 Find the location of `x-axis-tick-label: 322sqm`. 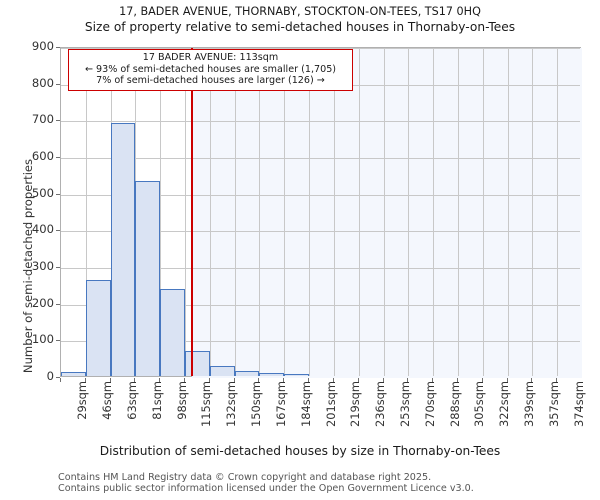

x-axis-tick-label: 322sqm is located at coordinates (504, 404).